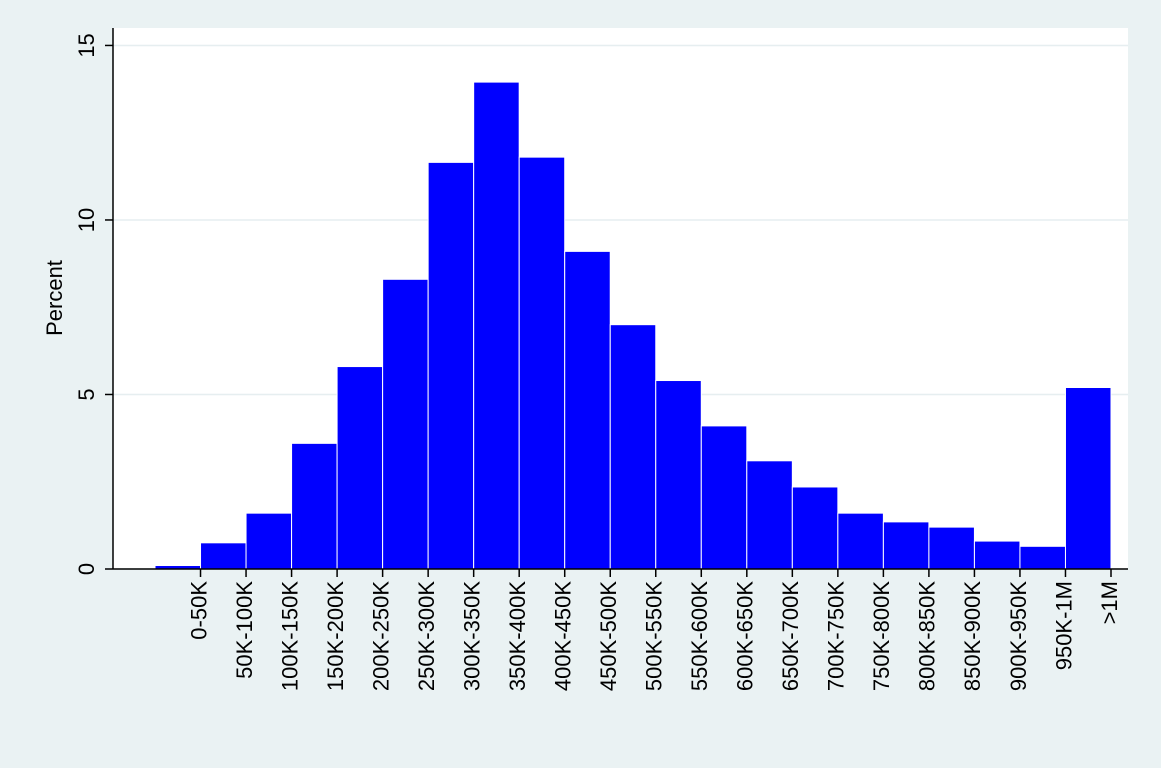  I want to click on y-tick-label: 10, so click(86, 220).